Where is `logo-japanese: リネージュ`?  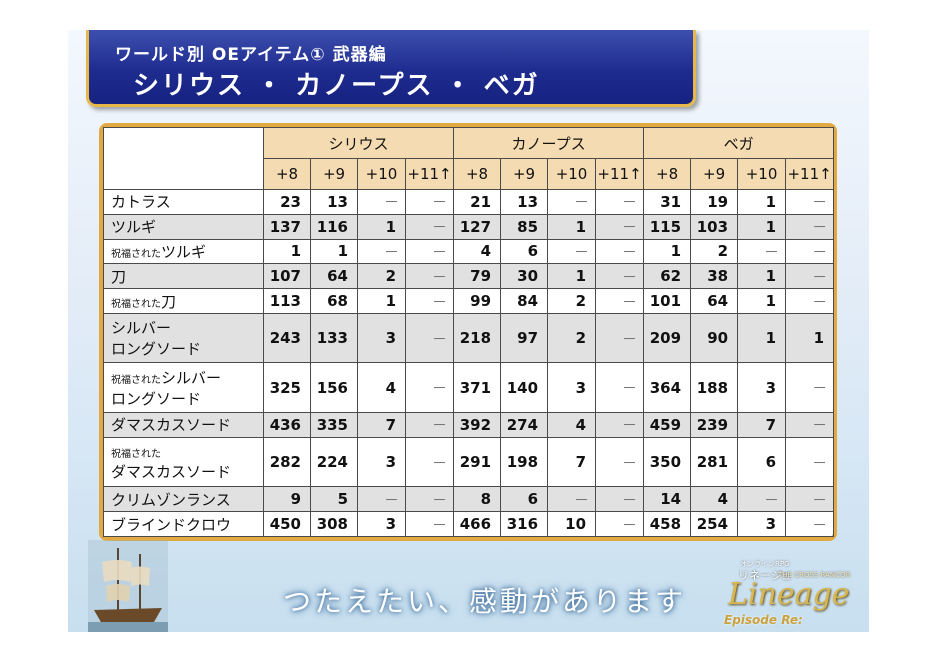 logo-japanese: リネージュ is located at coordinates (765, 575).